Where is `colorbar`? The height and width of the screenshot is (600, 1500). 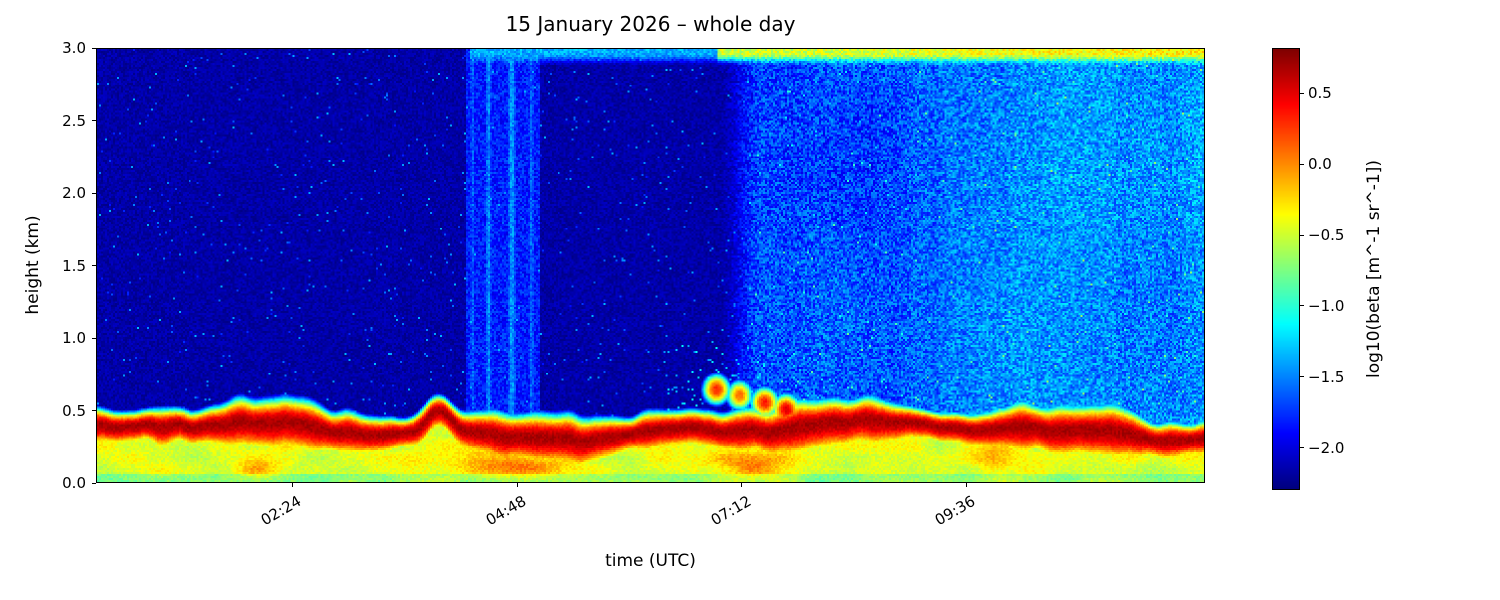
colorbar is located at coordinates (1286, 269).